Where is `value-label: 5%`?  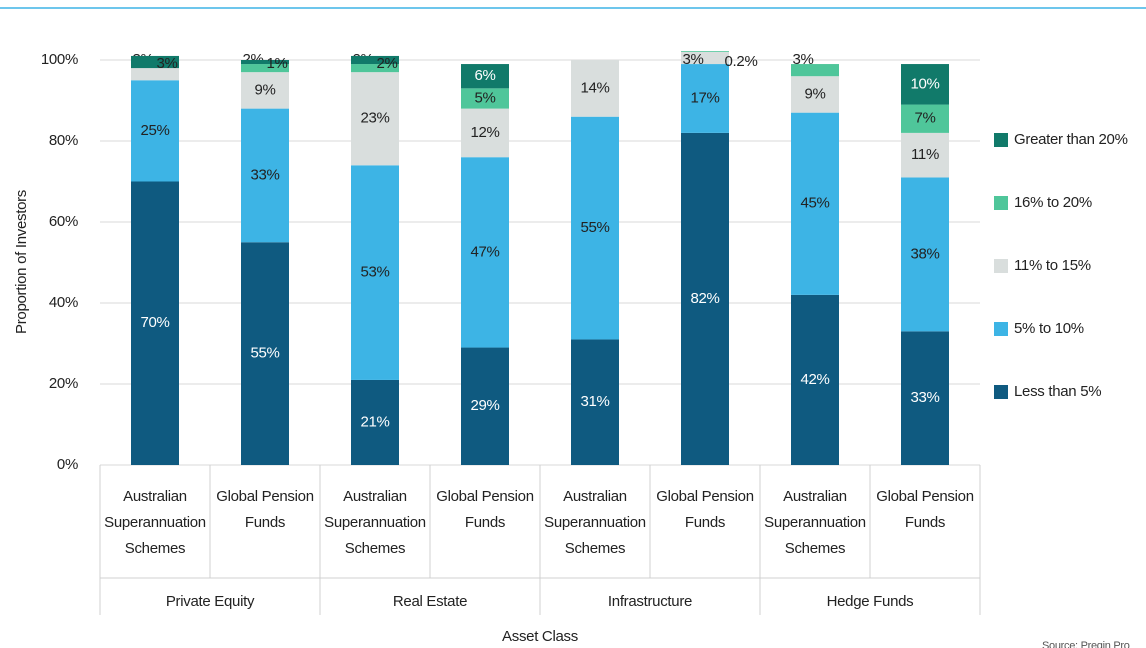
value-label: 5% is located at coordinates (484, 97).